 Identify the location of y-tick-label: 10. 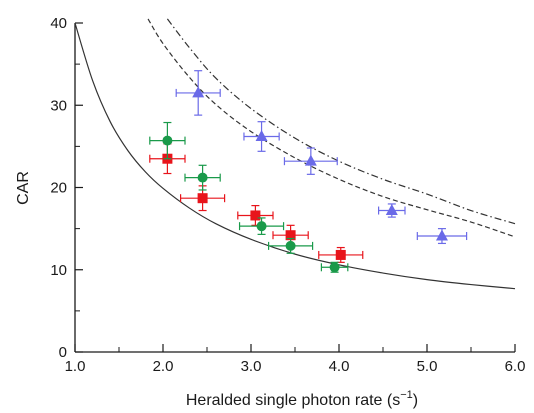
(58, 270).